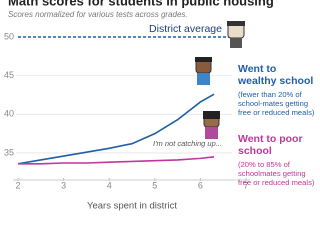  I want to click on series-line, so click(116, 160).